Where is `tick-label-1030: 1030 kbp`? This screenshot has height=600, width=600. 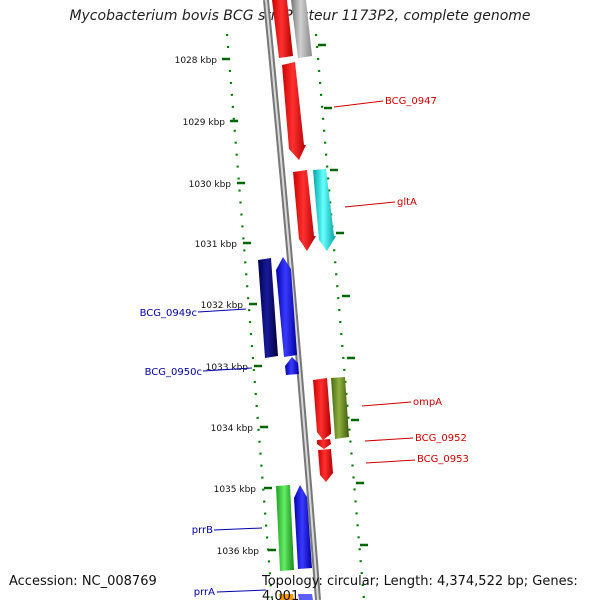 tick-label-1030: 1030 kbp is located at coordinates (210, 185).